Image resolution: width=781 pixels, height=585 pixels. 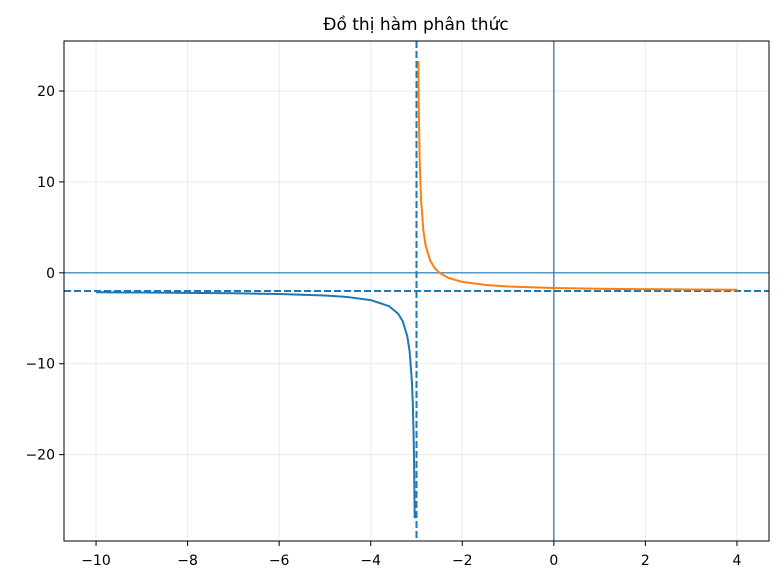 I want to click on y-tick-label: 0, so click(x=50, y=274).